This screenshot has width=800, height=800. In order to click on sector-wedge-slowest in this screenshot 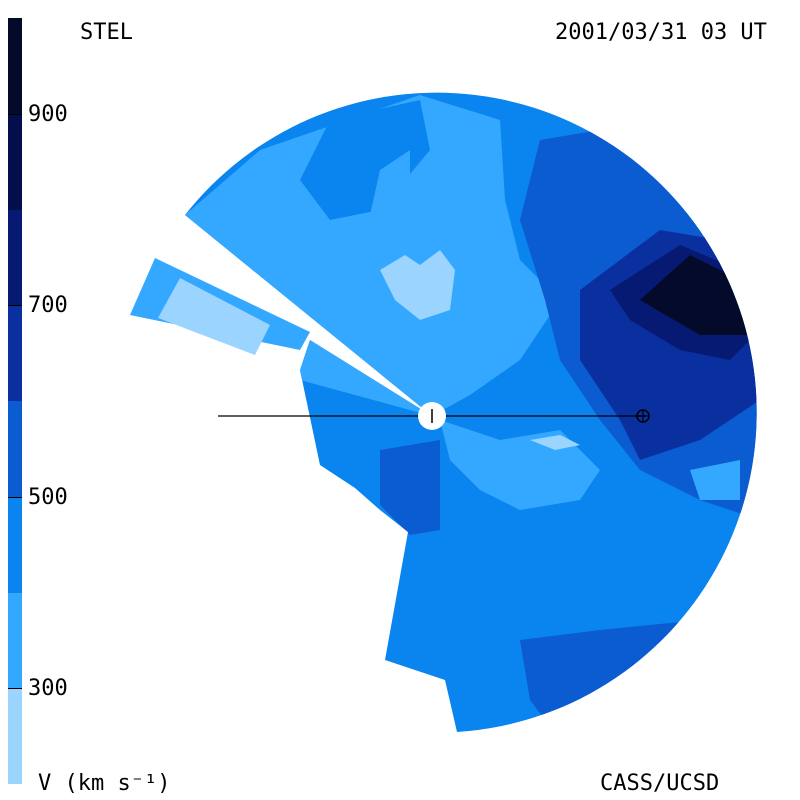, I will do `click(214, 316)`.